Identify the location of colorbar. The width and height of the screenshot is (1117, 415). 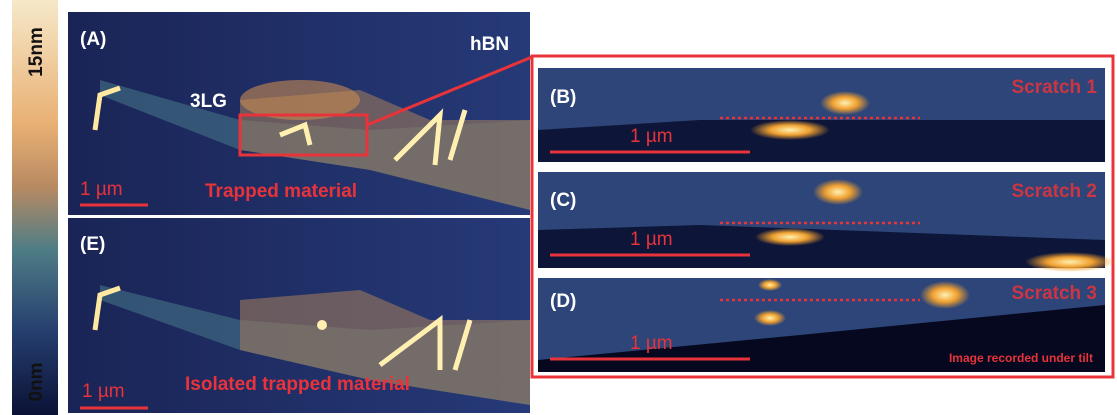
(35, 207).